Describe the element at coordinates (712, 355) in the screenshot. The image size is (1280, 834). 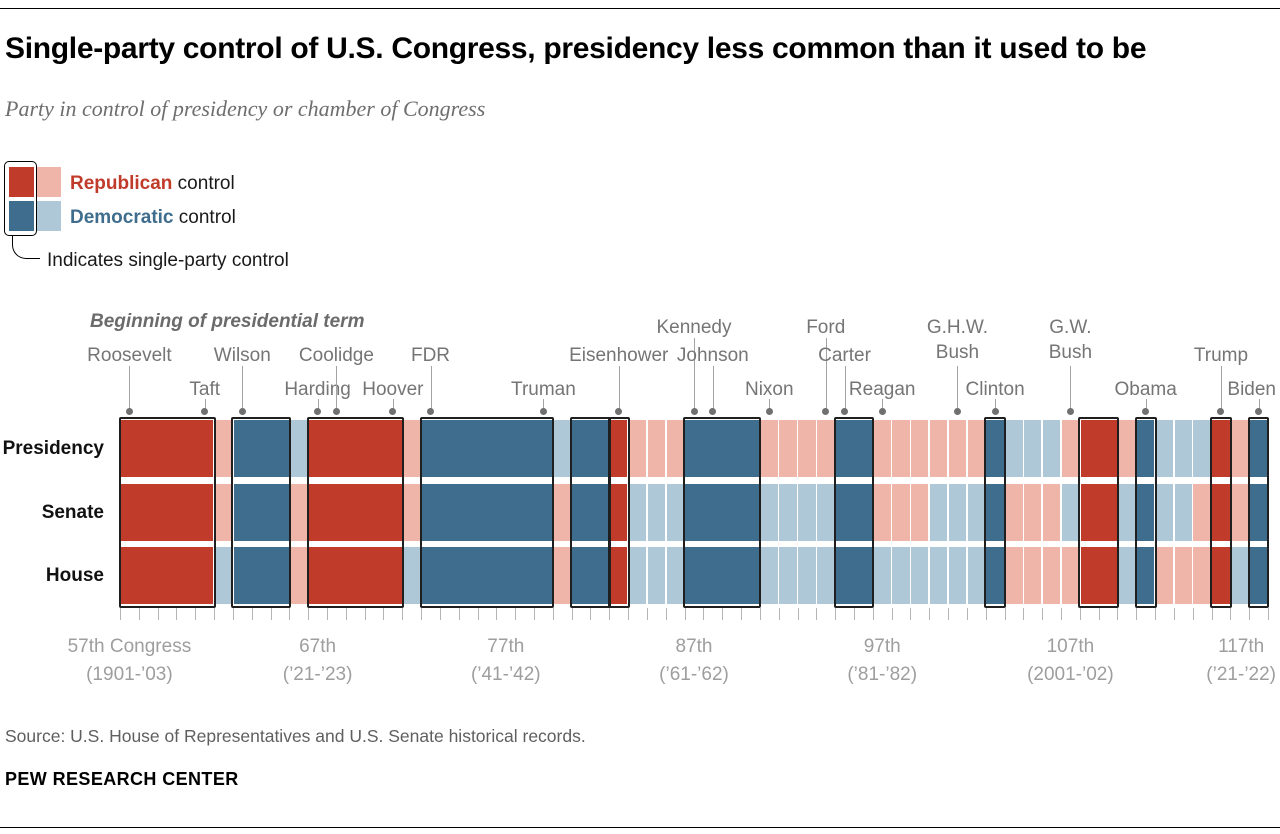
I see `president-label-johnson: Johnson` at that location.